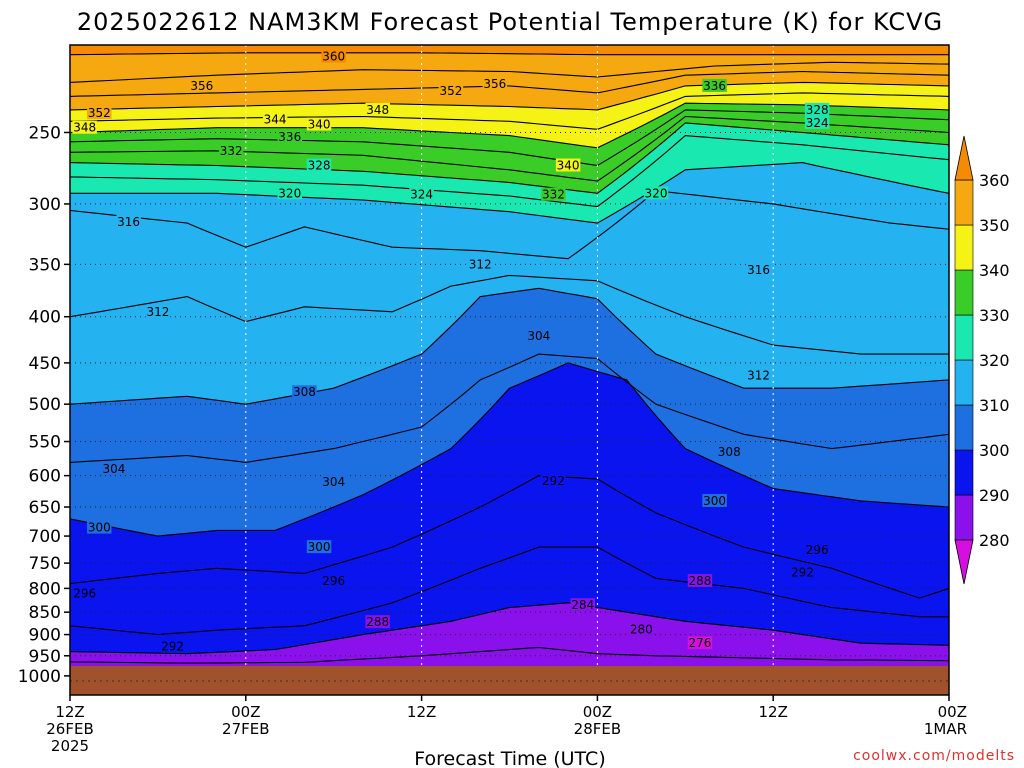 The image size is (1024, 768). What do you see at coordinates (699, 643) in the screenshot?
I see `contour-label: 276` at bounding box center [699, 643].